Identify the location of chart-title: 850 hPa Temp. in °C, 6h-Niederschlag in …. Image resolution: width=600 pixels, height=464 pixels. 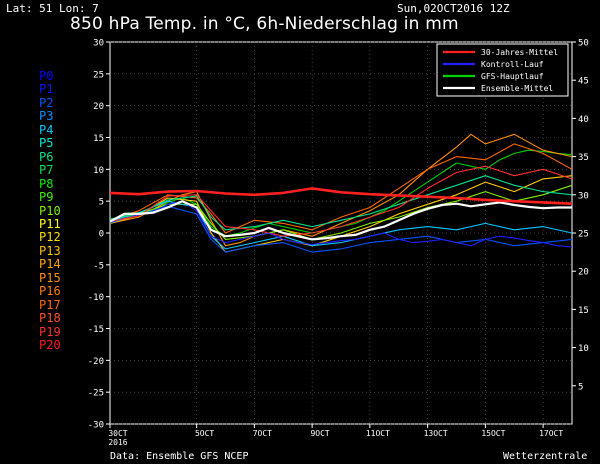
(264, 24).